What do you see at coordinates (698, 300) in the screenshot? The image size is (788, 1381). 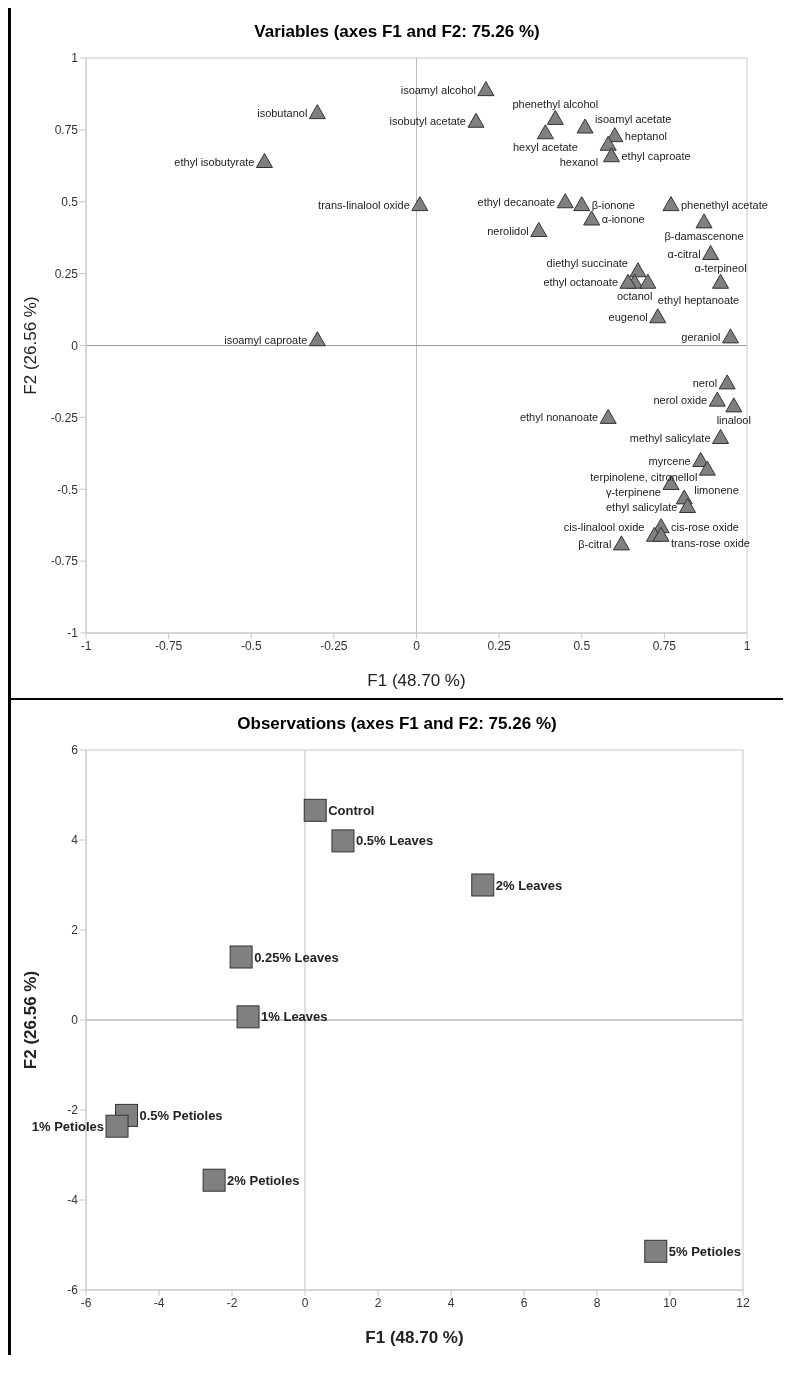 I see `annotation: ethyl heptanoate` at bounding box center [698, 300].